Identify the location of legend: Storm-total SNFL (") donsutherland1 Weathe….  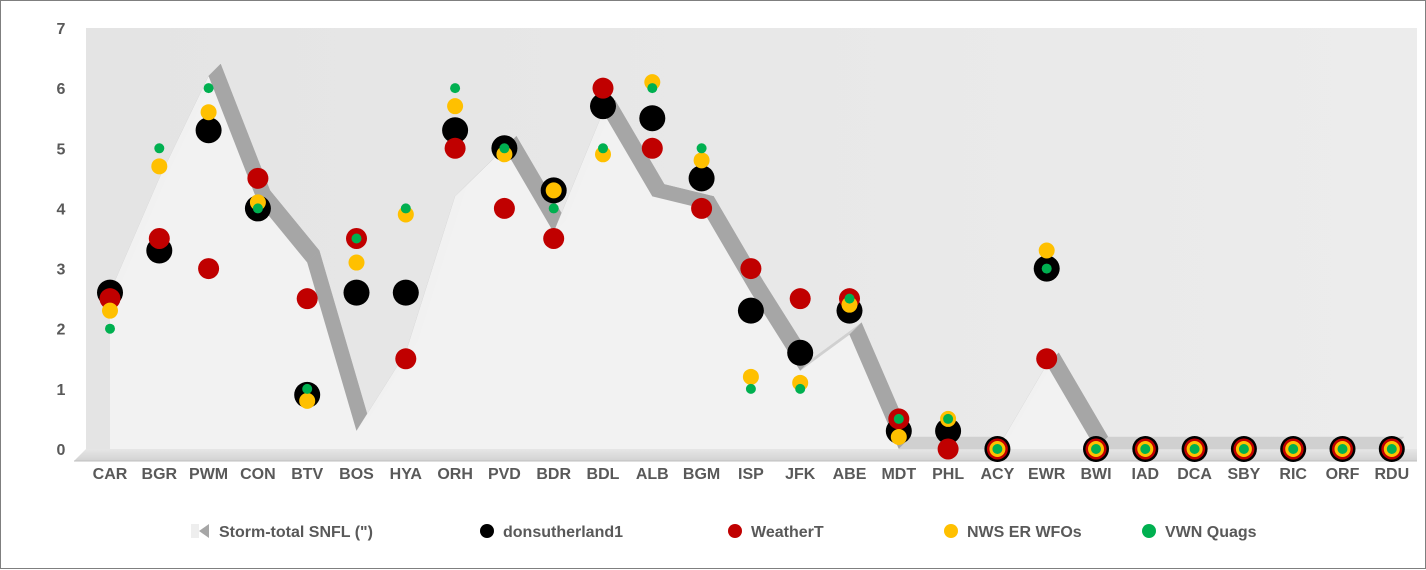
(724, 532).